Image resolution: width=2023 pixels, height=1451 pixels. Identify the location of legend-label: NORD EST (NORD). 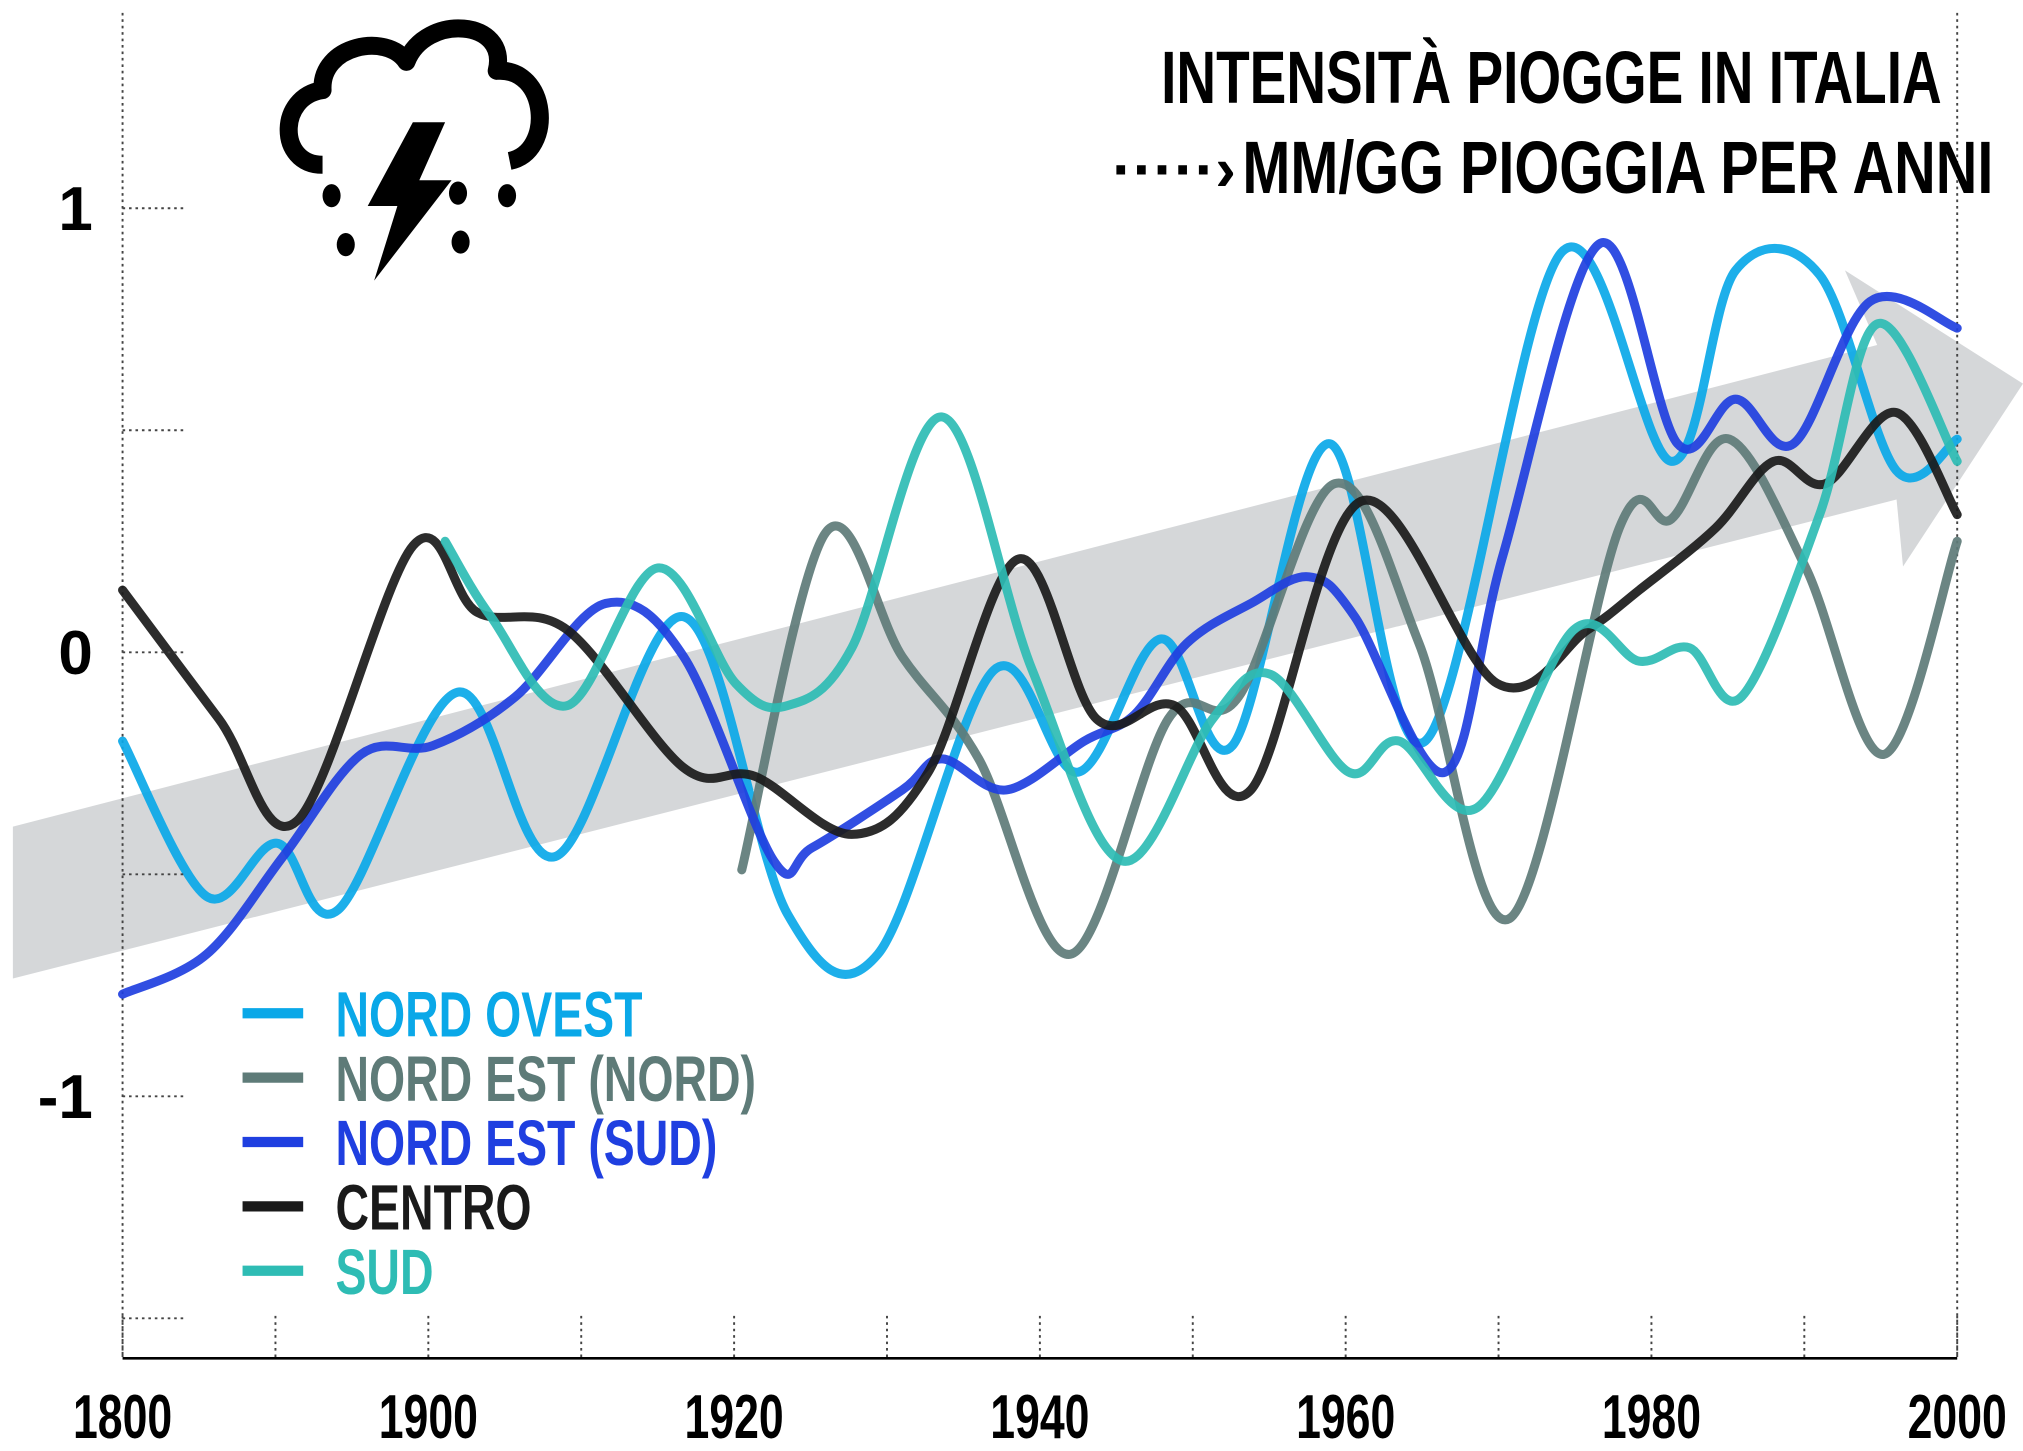
(545, 1078).